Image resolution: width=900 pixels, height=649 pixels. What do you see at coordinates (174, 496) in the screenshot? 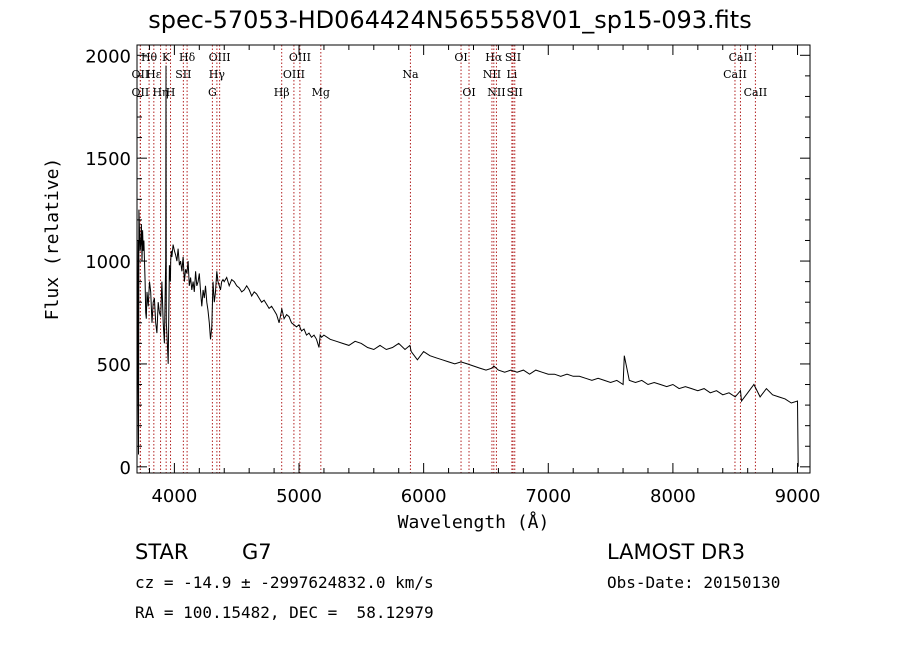
I see `x-tick-label-0: 4000` at bounding box center [174, 496].